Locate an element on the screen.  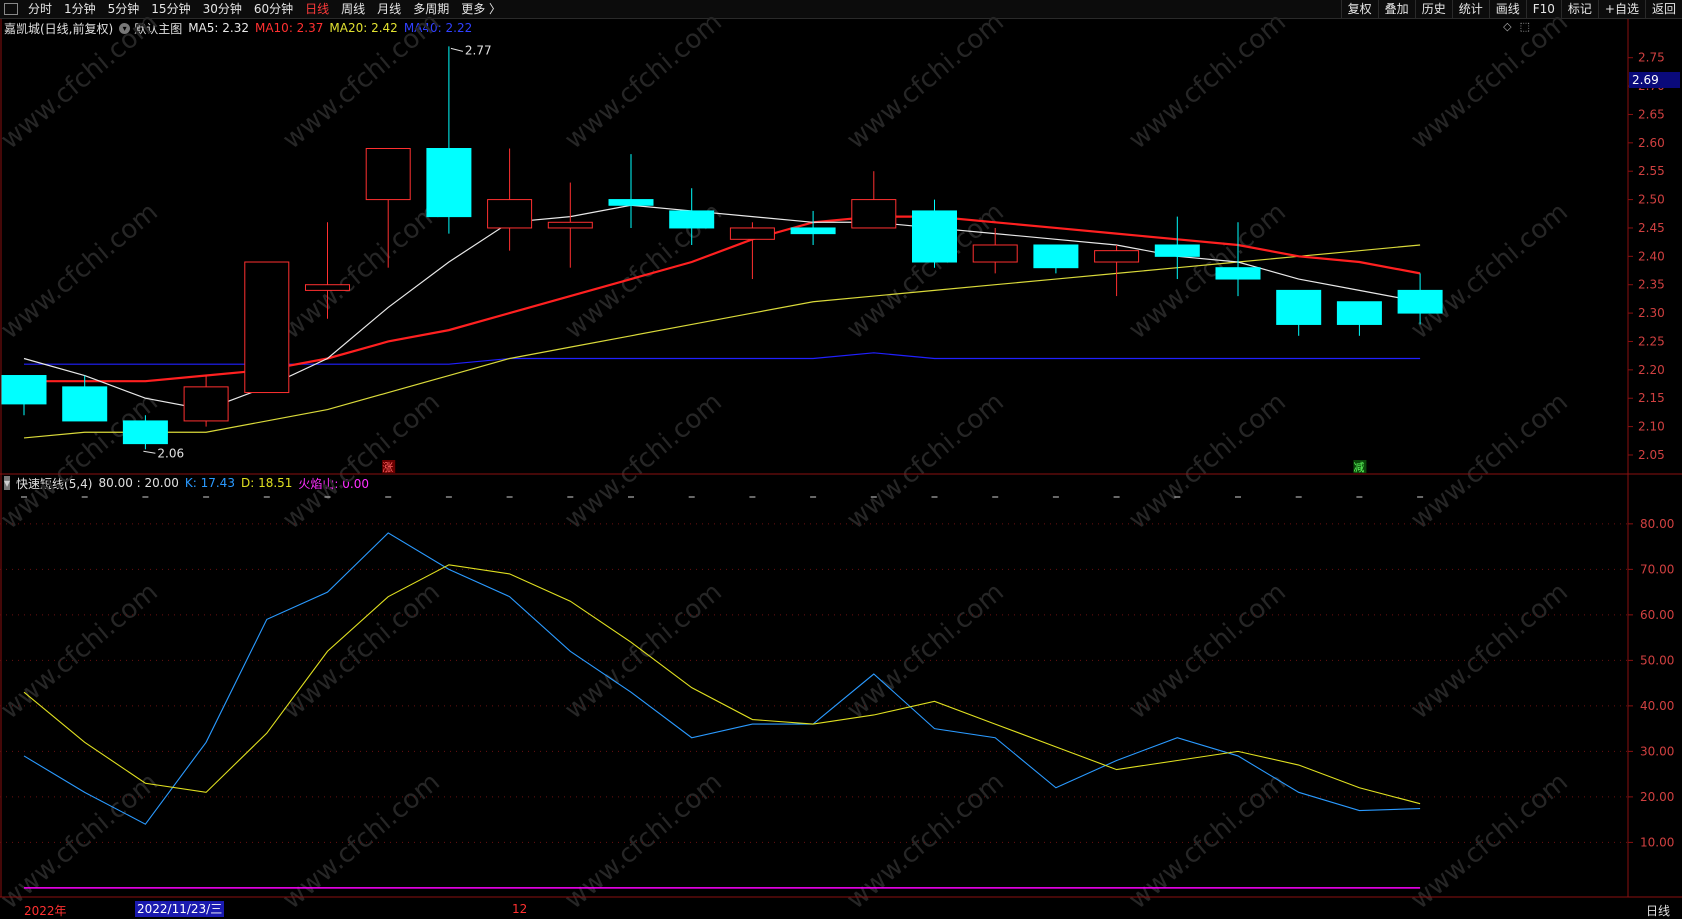
chart-name: 默认主图 is located at coordinates (158, 28).